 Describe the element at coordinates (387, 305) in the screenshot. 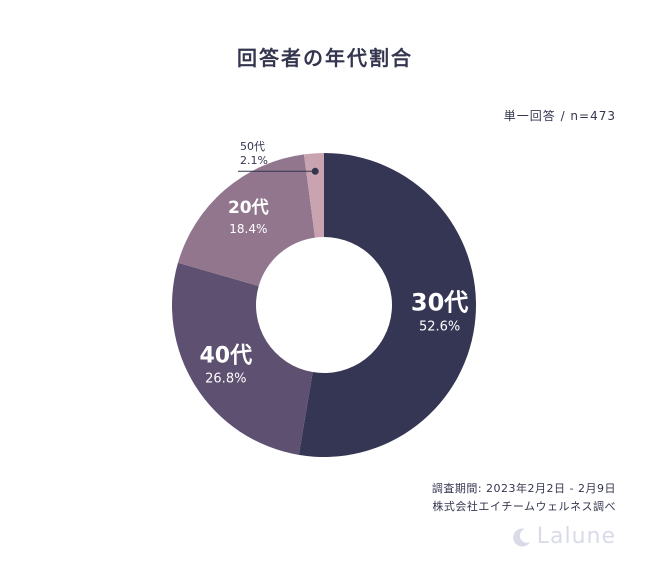

I see `slice-30代` at that location.